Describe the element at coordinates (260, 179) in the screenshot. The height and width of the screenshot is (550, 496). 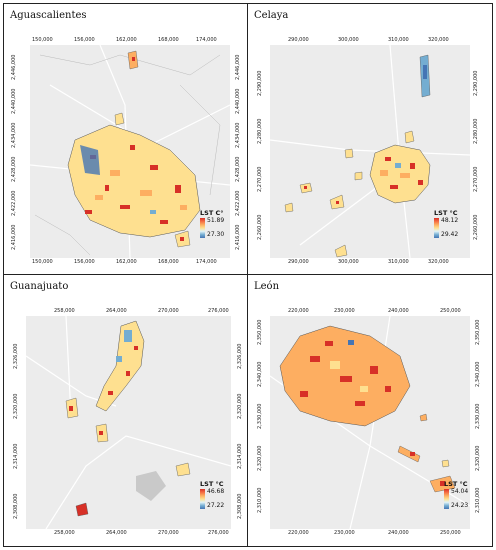
I see `y-tick-left: 2,270,000` at that location.